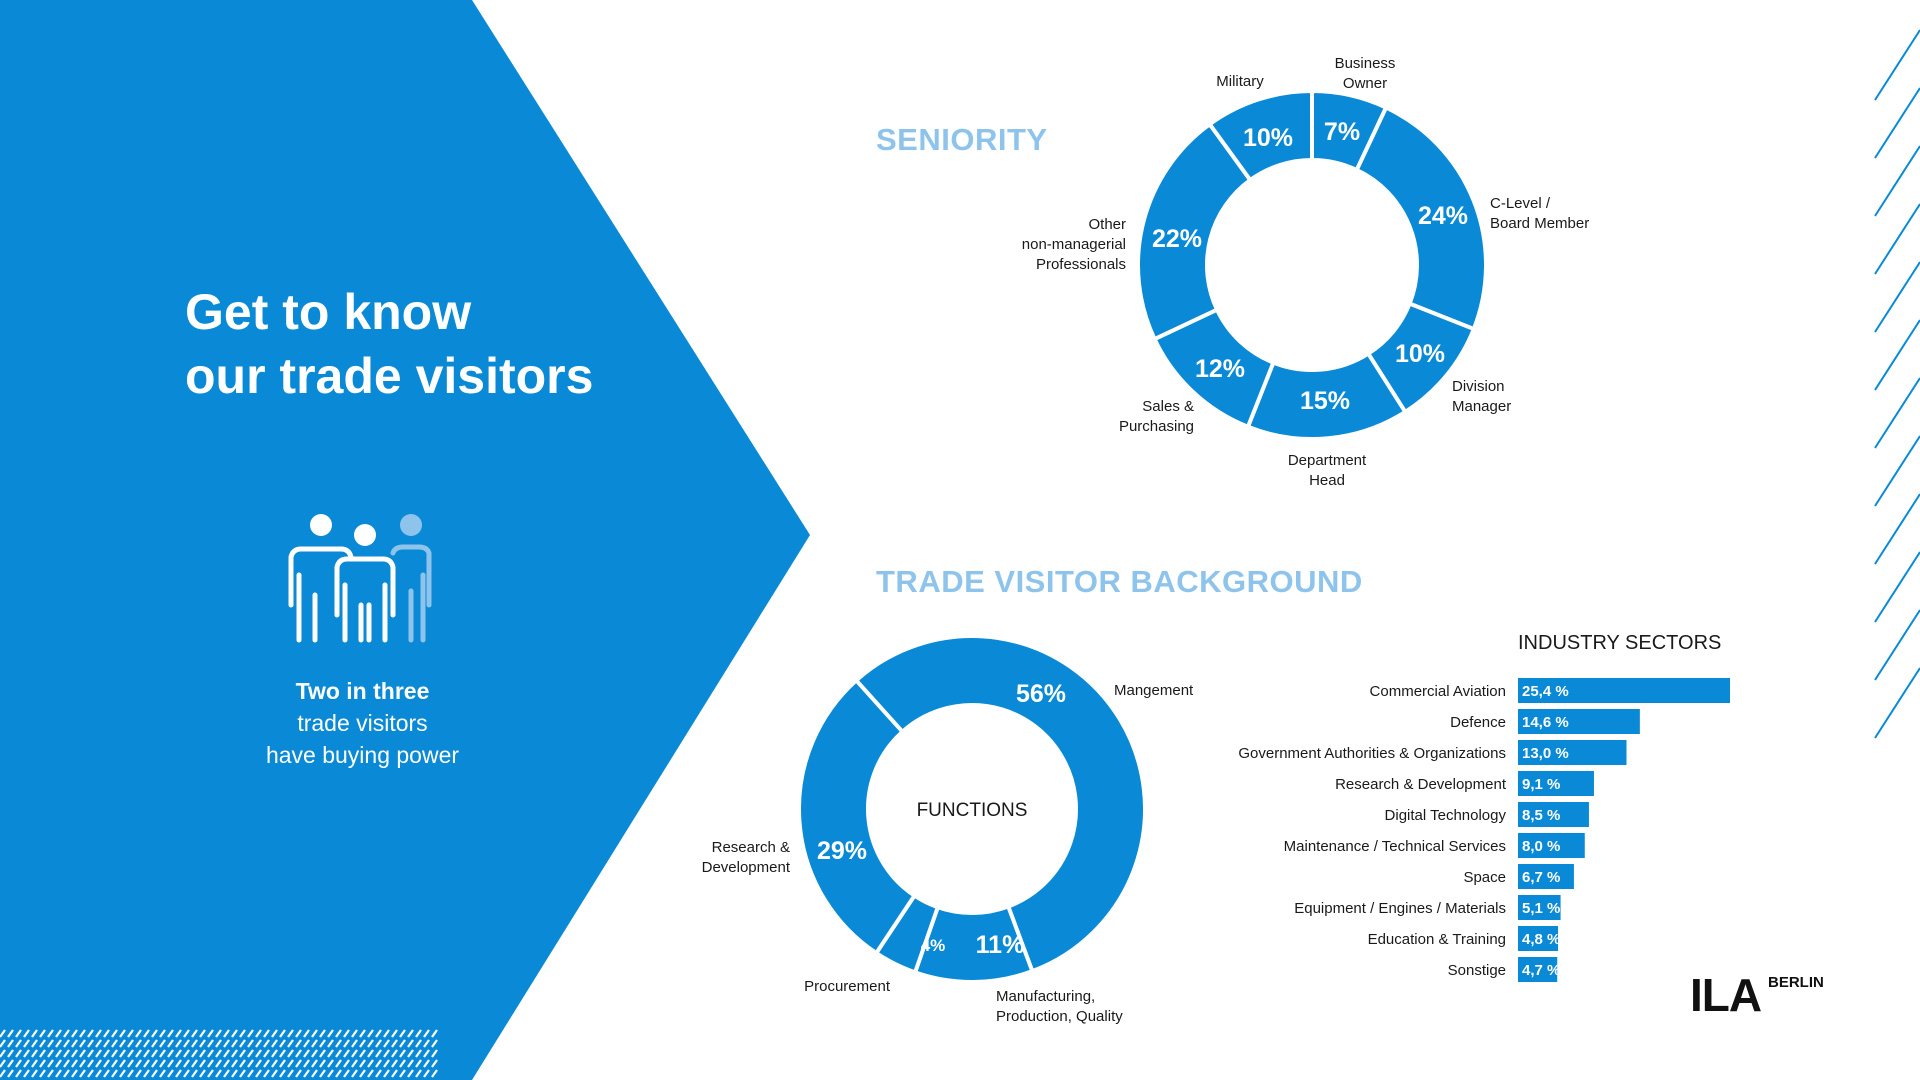  Describe the element at coordinates (328, 312) in the screenshot. I see `headline-line-1: Get to know` at that location.